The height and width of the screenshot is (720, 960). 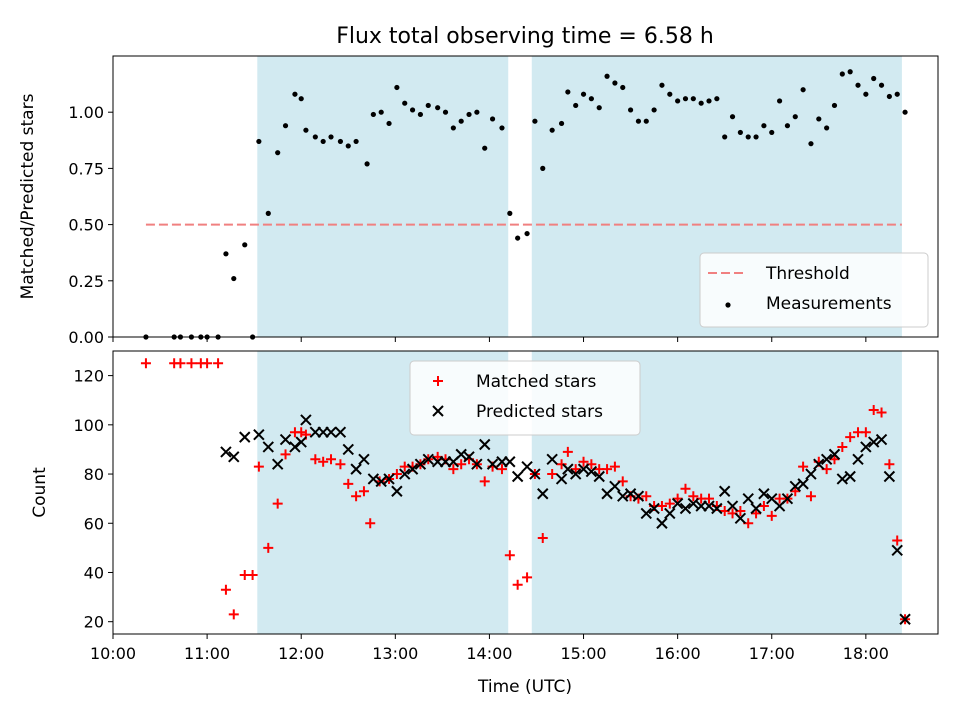 What do you see at coordinates (524, 687) in the screenshot?
I see `x-axis-label: Time (UTC)` at bounding box center [524, 687].